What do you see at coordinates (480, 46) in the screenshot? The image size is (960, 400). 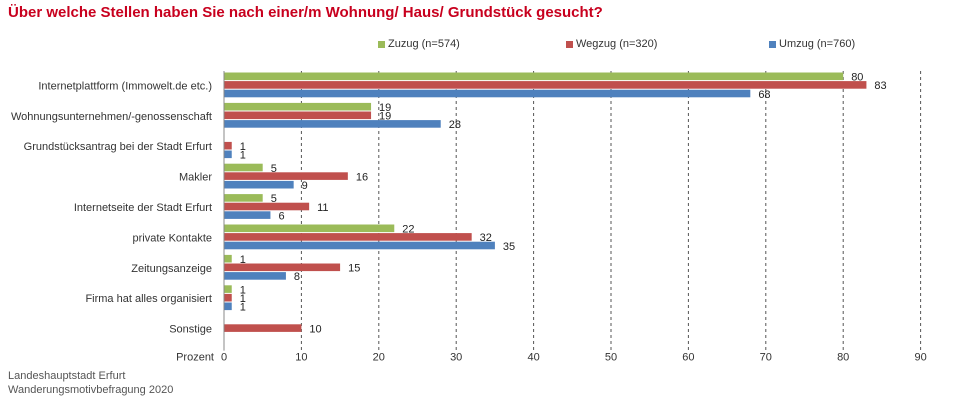 I see `legend: Zuzug (n=574) Wegzug (n=320) Umzug (n=760)` at bounding box center [480, 46].